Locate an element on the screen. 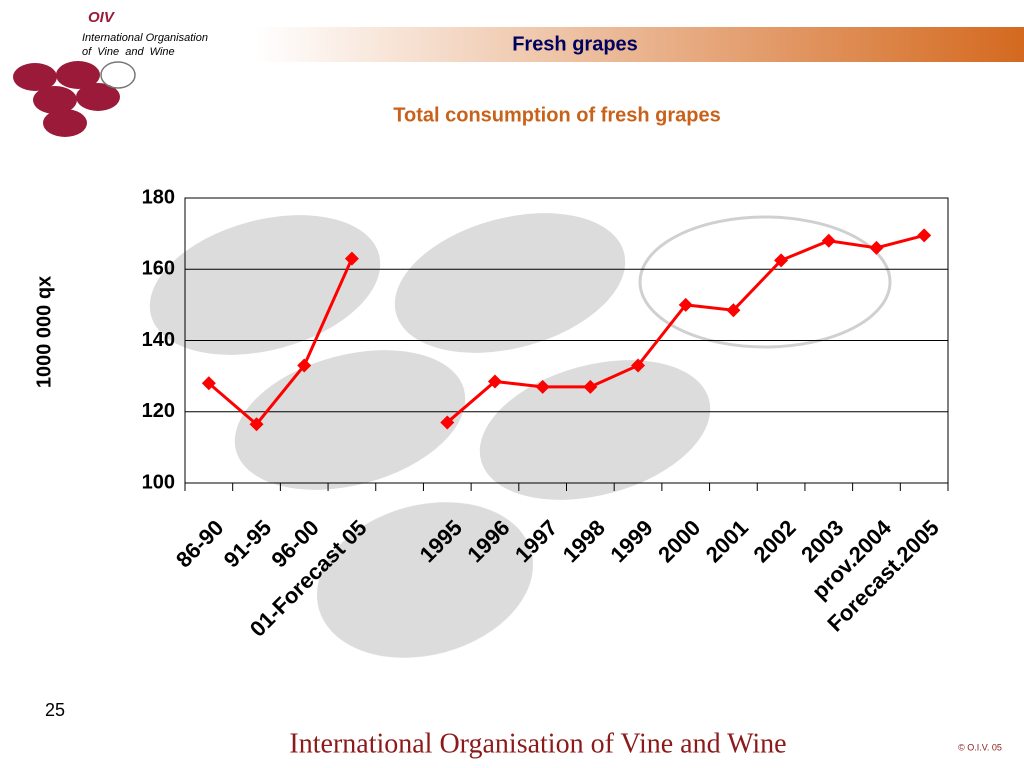  x-tick-label: 2001 is located at coordinates (727, 541).